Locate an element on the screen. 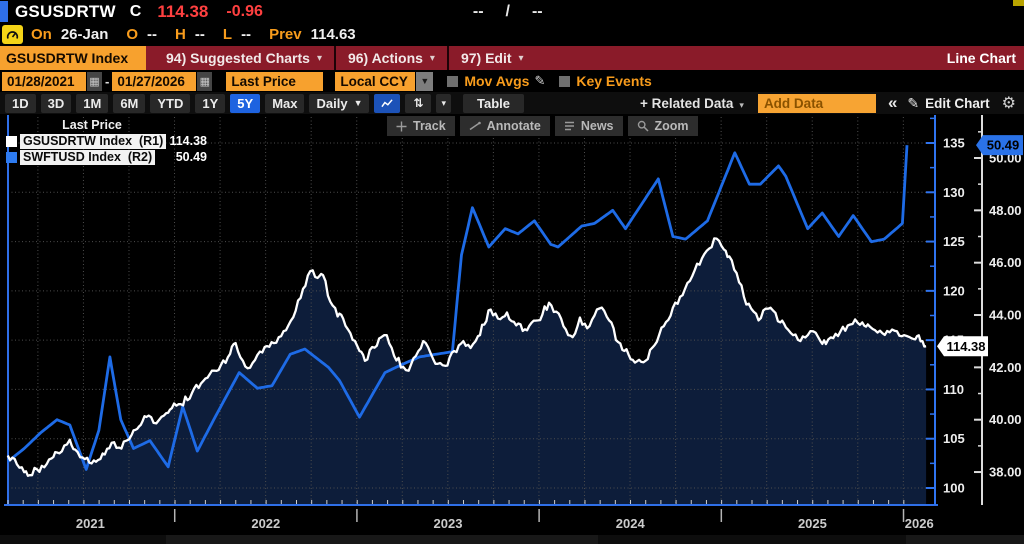 This screenshot has width=1024, height=544. news-icon is located at coordinates (569, 126).